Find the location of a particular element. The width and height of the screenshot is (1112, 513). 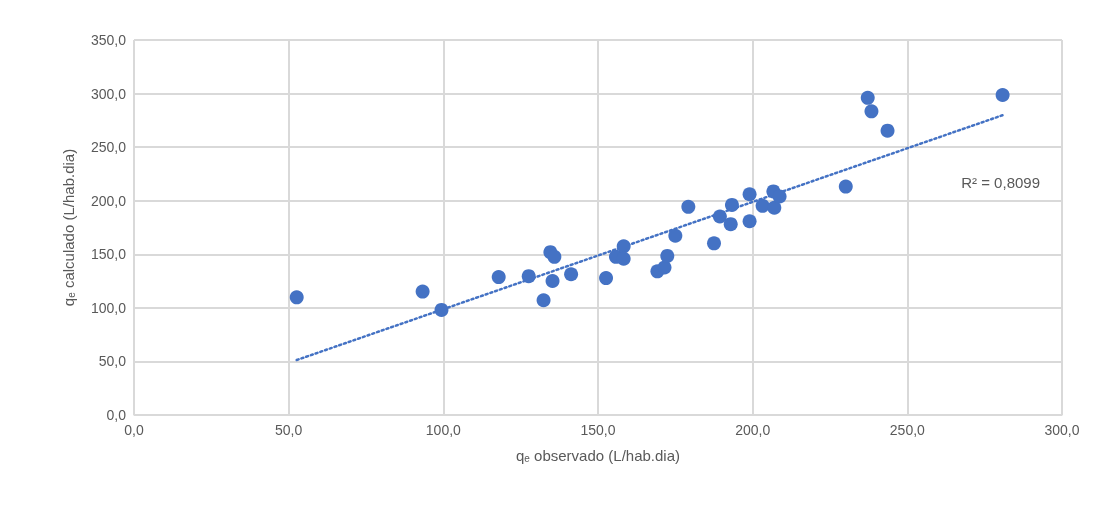

y-tick-label: 300,0 is located at coordinates (108, 93).